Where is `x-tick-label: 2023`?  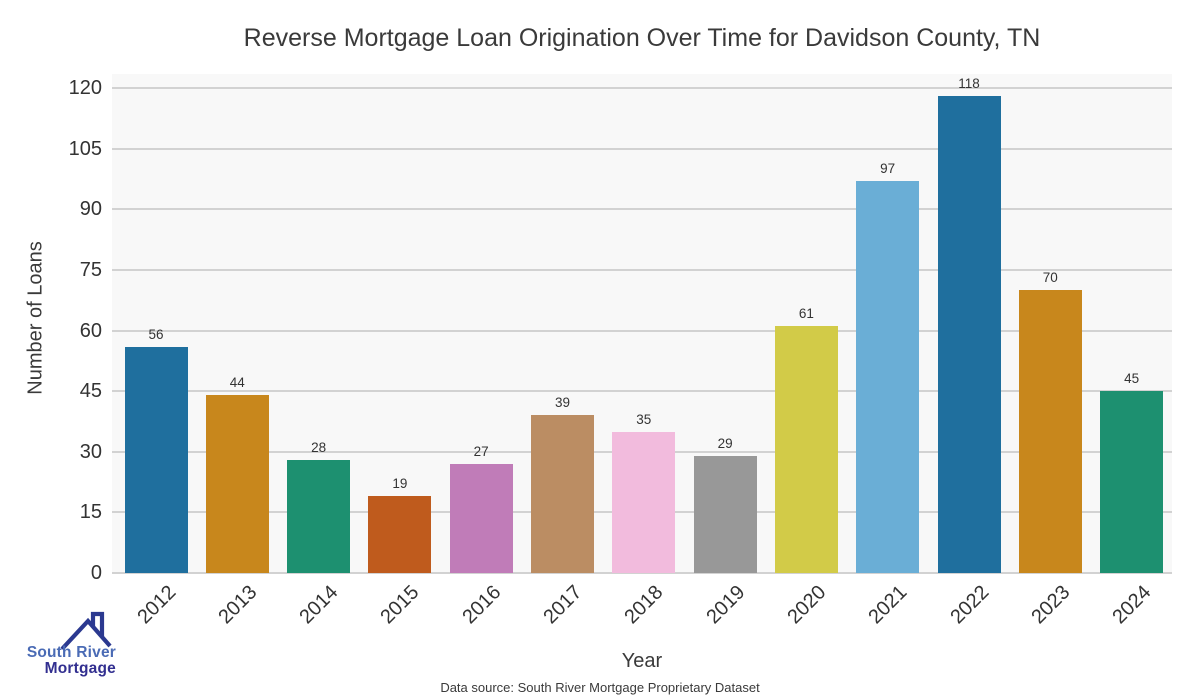
x-tick-label: 2023 is located at coordinates (1051, 605).